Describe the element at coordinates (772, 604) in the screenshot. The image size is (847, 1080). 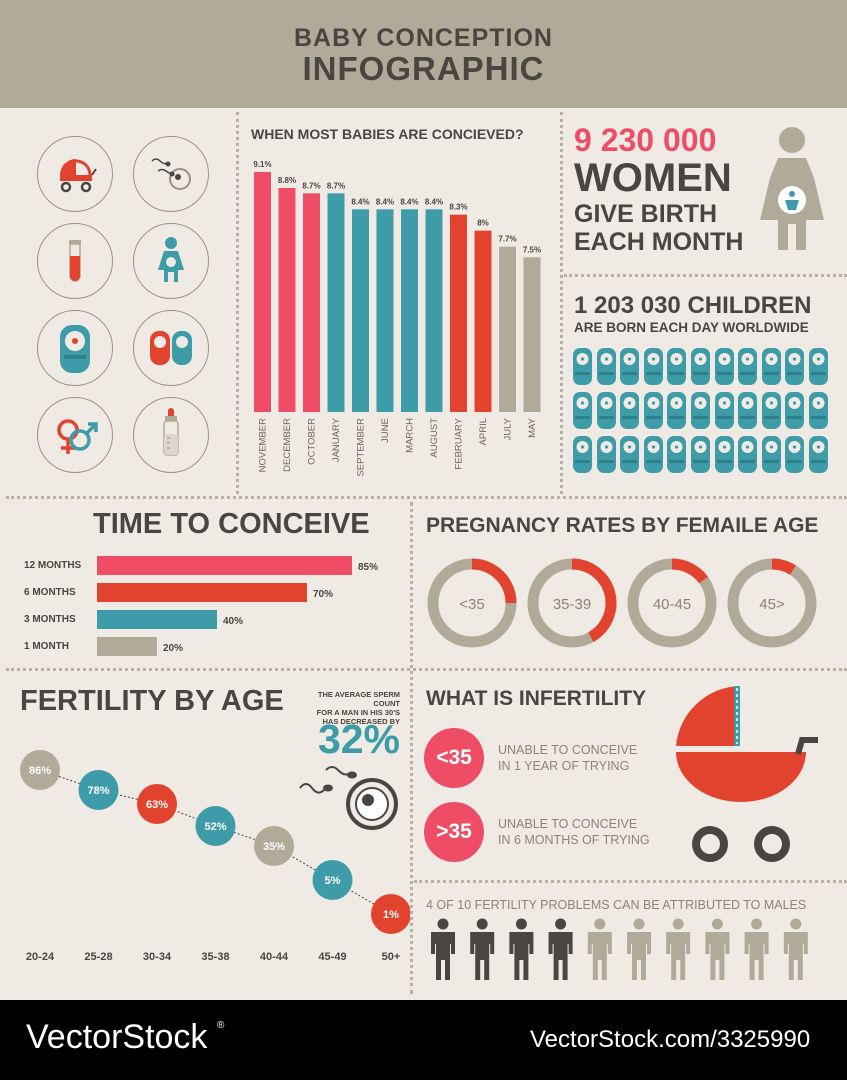
I see `donut-label: 45>` at that location.